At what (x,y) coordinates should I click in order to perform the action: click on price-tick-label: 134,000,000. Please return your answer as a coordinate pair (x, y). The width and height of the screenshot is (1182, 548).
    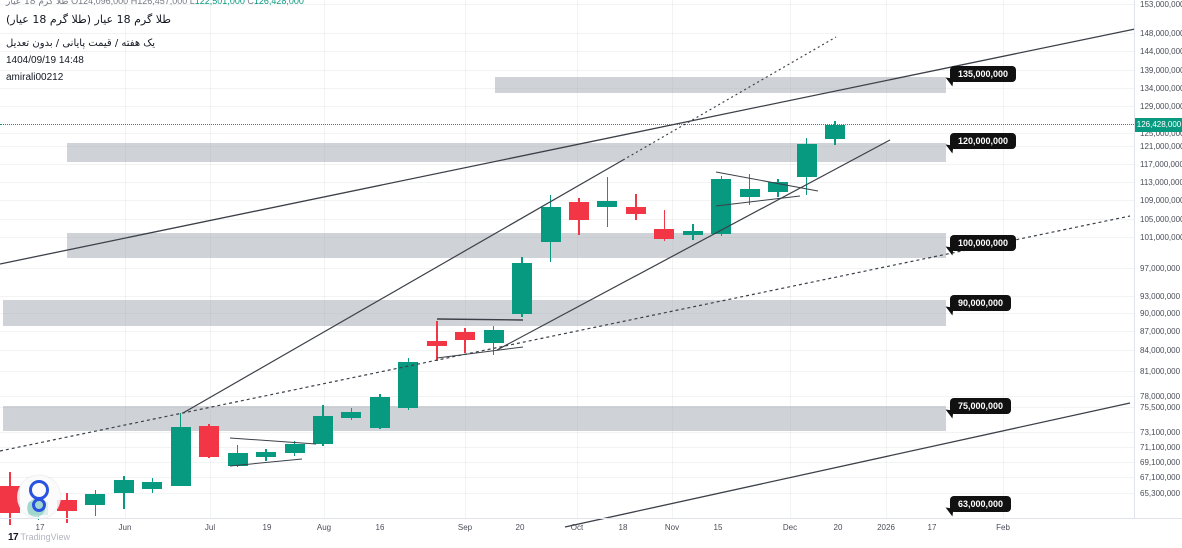
    Looking at the image, I should click on (1161, 88).